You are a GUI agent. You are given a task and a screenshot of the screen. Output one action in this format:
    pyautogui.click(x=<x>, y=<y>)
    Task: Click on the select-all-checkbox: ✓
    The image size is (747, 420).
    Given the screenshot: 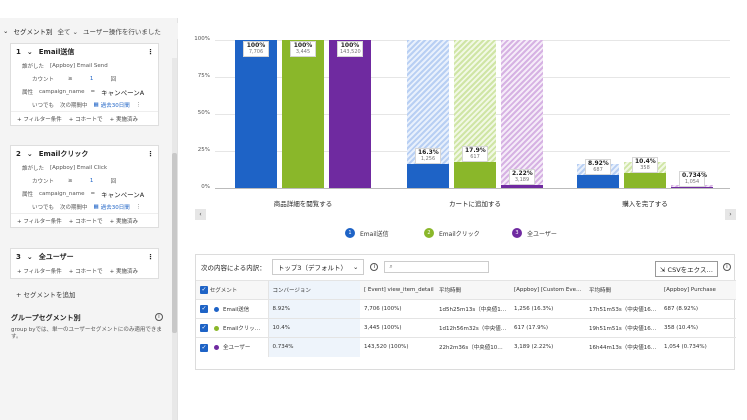 What is the action you would take?
    pyautogui.click(x=204, y=290)
    